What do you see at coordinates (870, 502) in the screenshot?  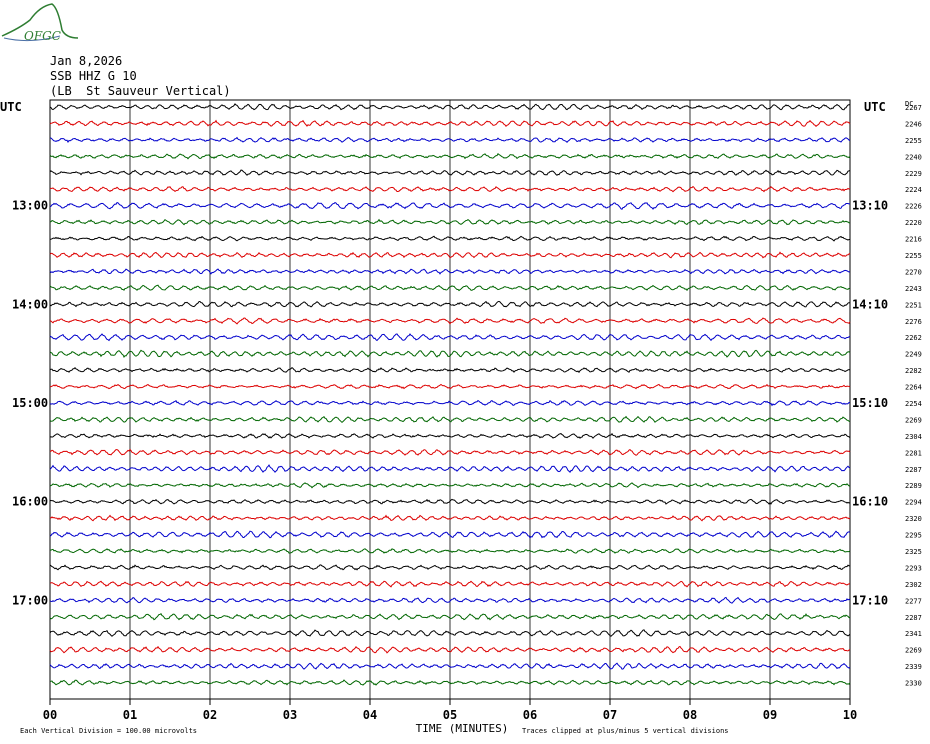 I see `right-time-label: 16:10` at bounding box center [870, 502].